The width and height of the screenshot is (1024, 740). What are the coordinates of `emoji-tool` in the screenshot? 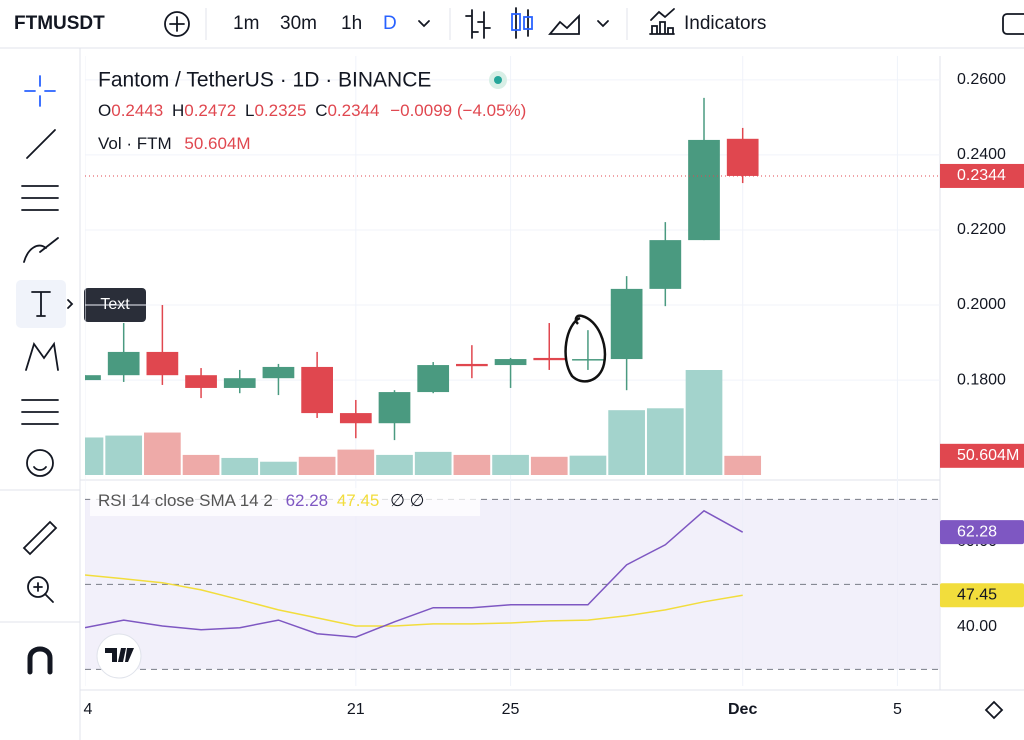 It's located at (40, 463).